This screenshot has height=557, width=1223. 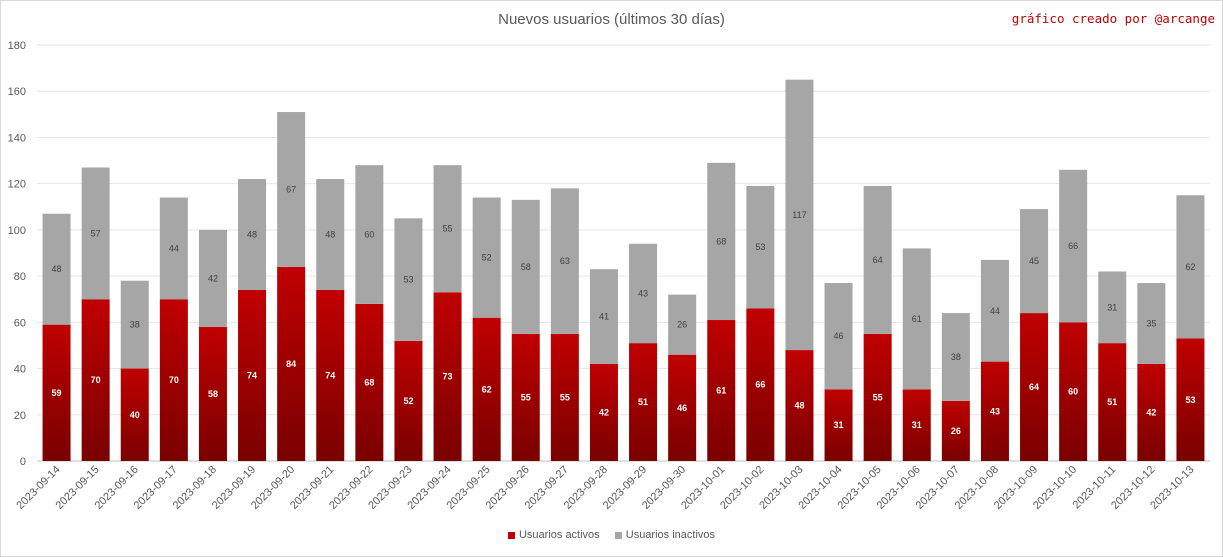 I want to click on data-label-active: 68, so click(x=369, y=382).